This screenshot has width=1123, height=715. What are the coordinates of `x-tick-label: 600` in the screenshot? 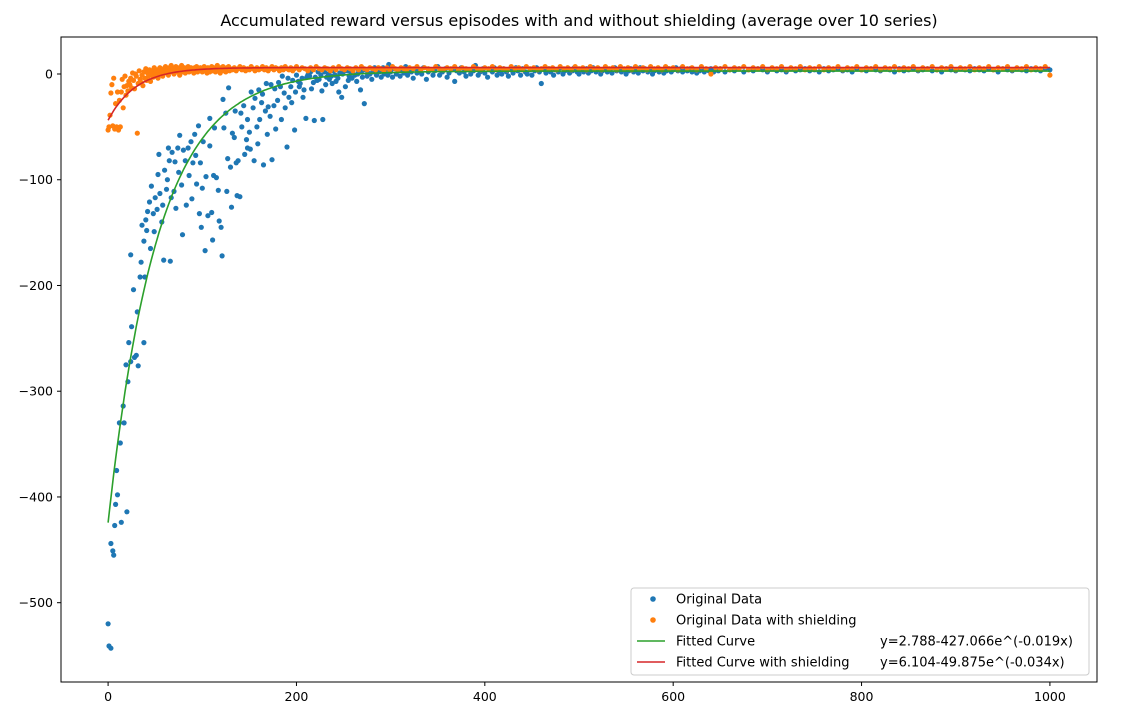 It's located at (673, 696).